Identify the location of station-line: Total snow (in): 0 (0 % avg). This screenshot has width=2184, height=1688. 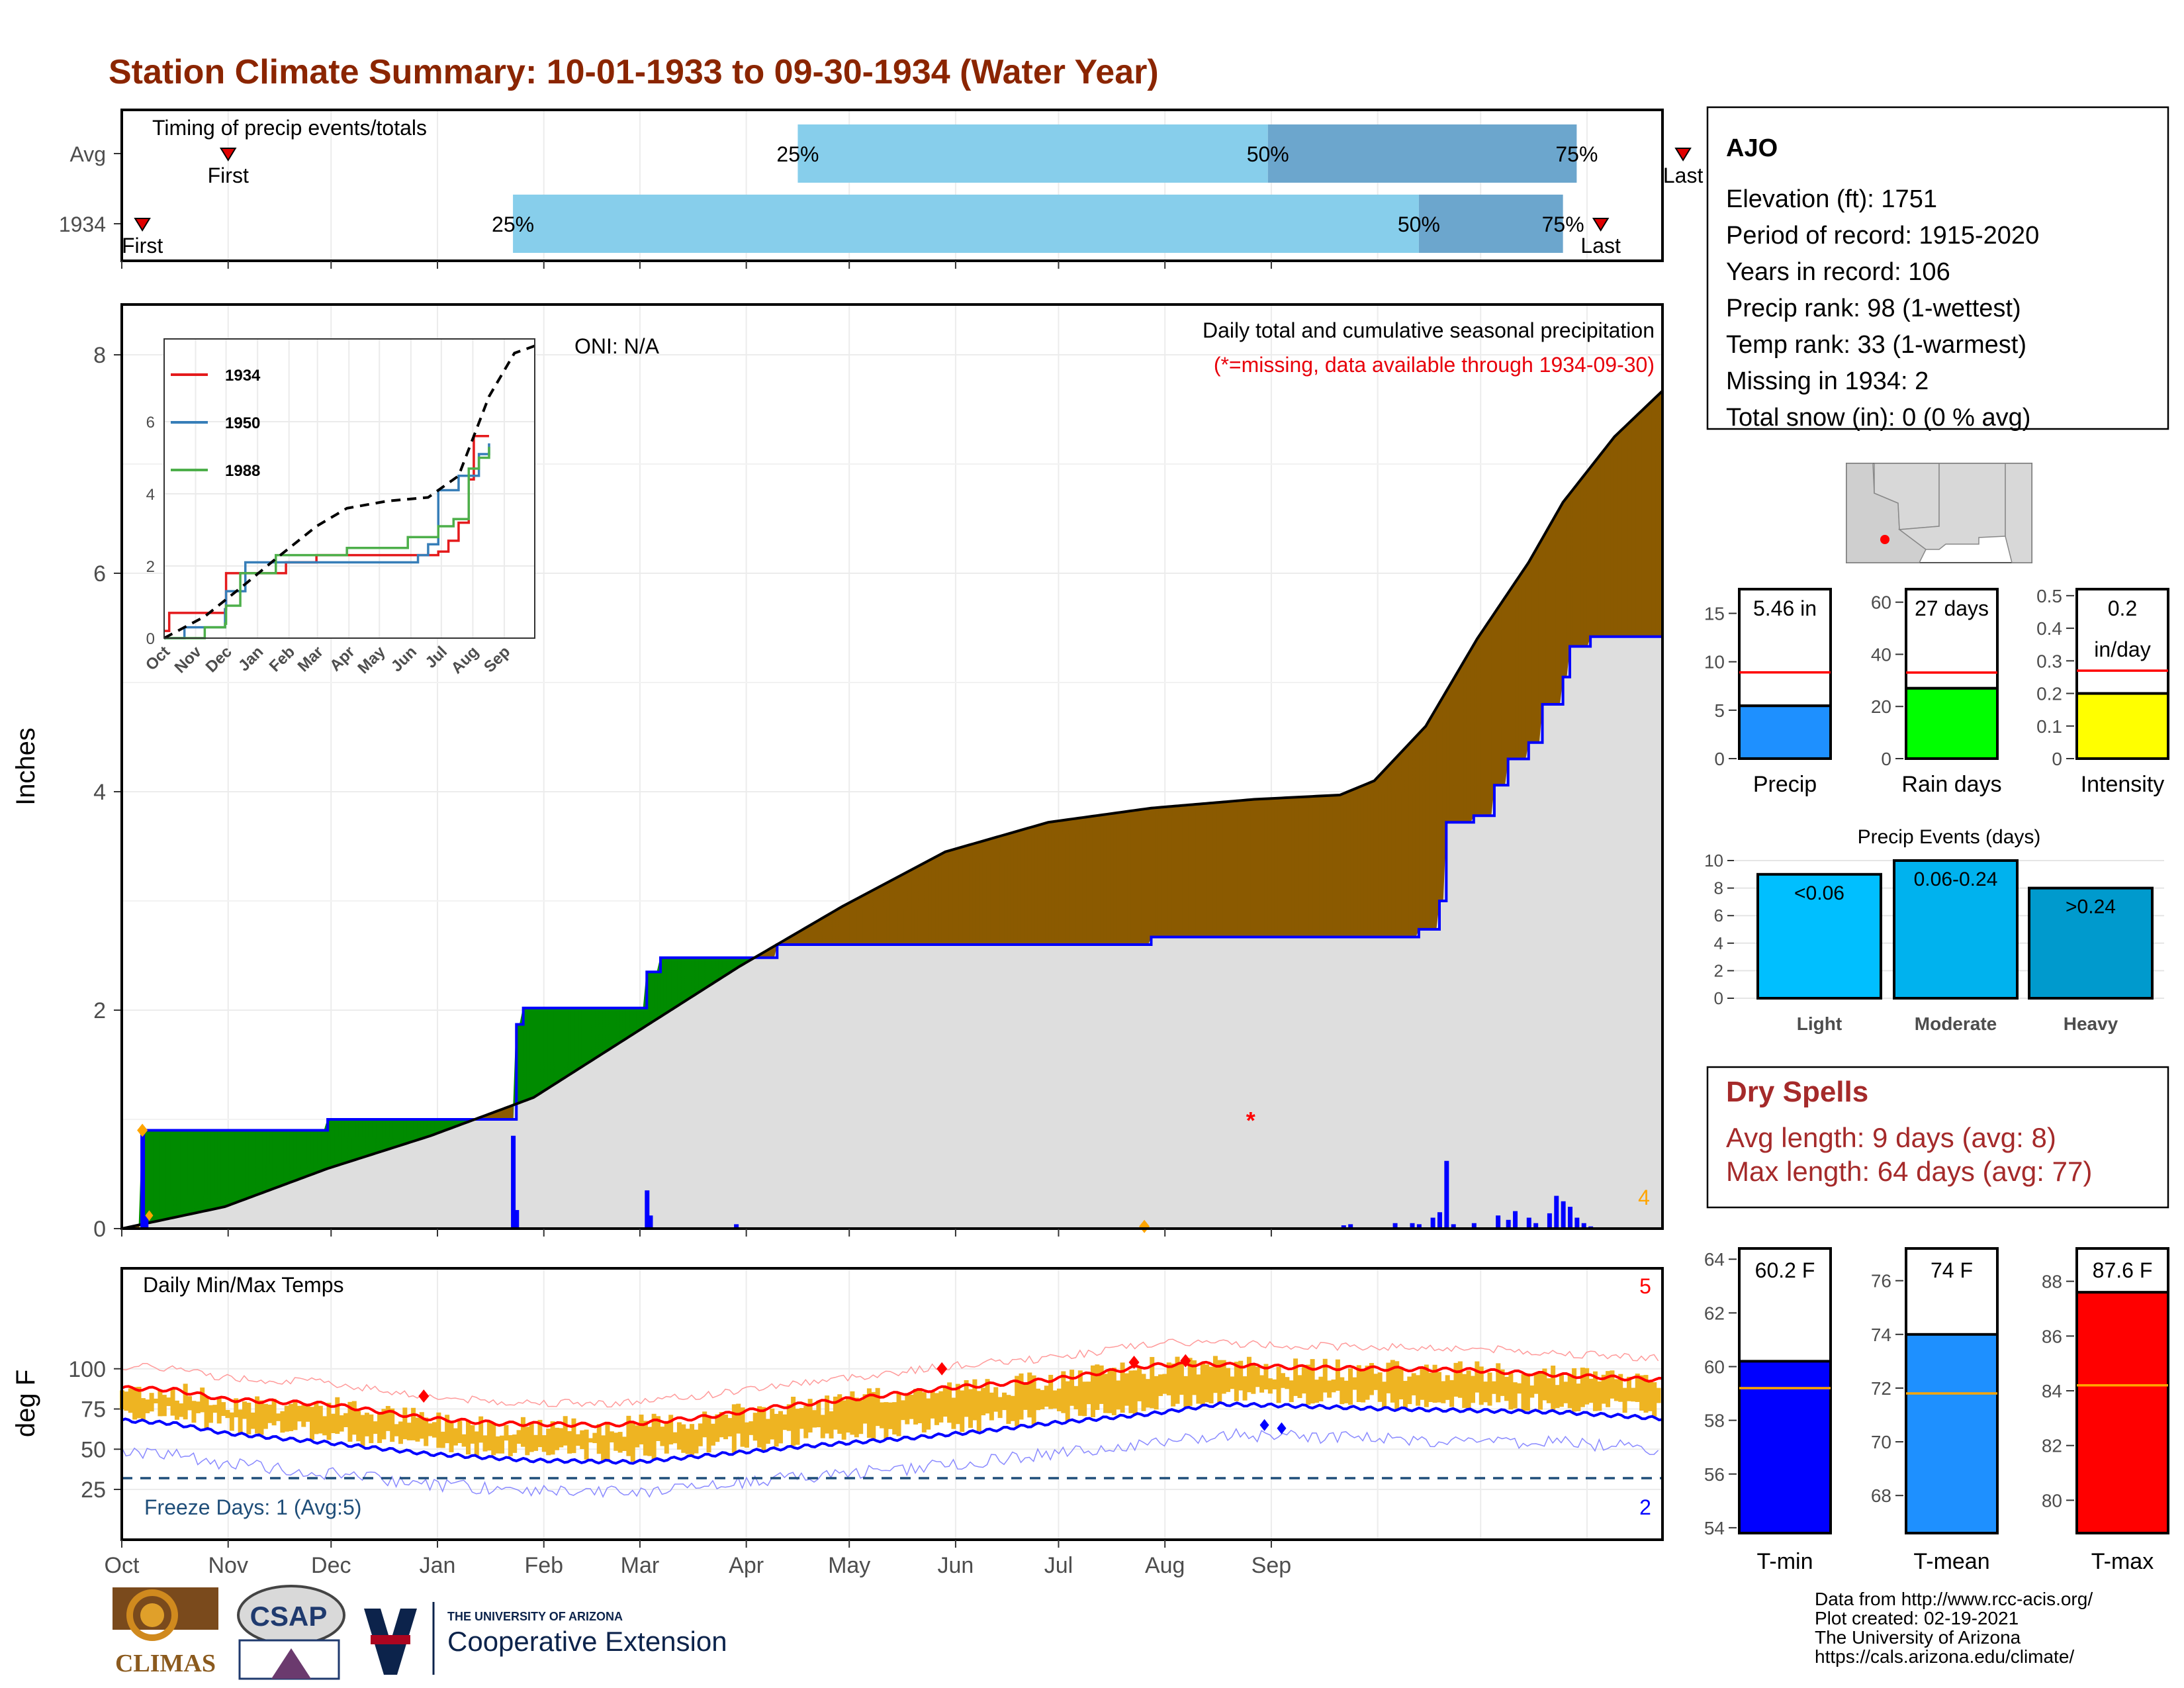
(1878, 418).